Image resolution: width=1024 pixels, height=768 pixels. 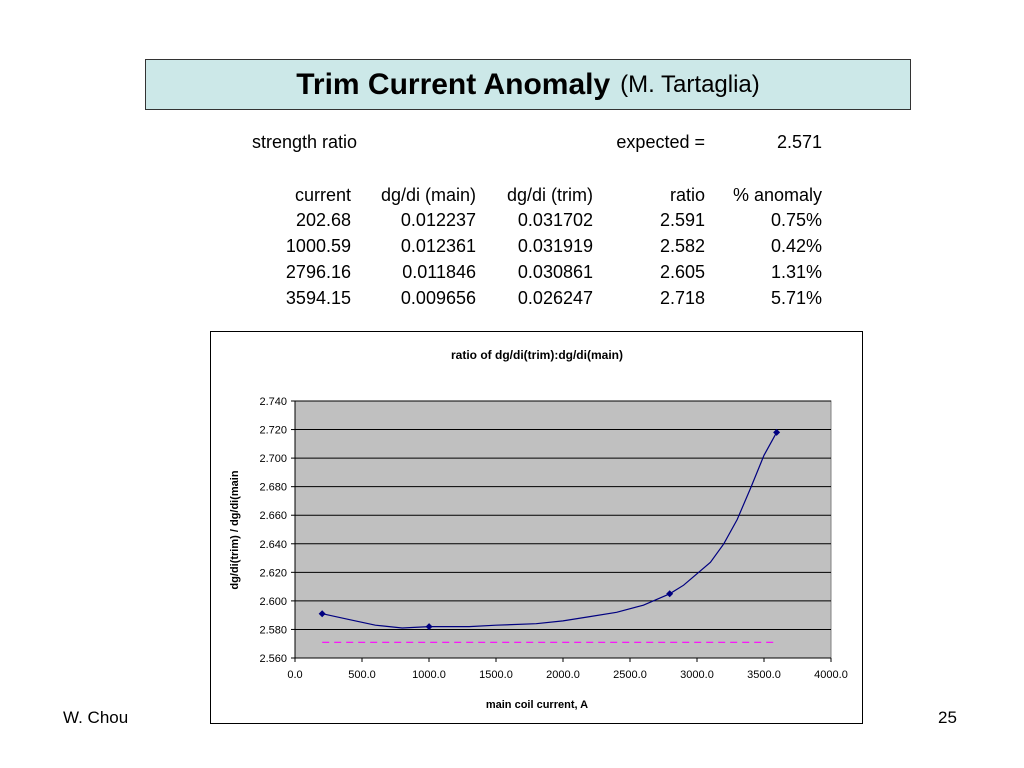 What do you see at coordinates (318, 298) in the screenshot?
I see `table-cell: 3594.15` at bounding box center [318, 298].